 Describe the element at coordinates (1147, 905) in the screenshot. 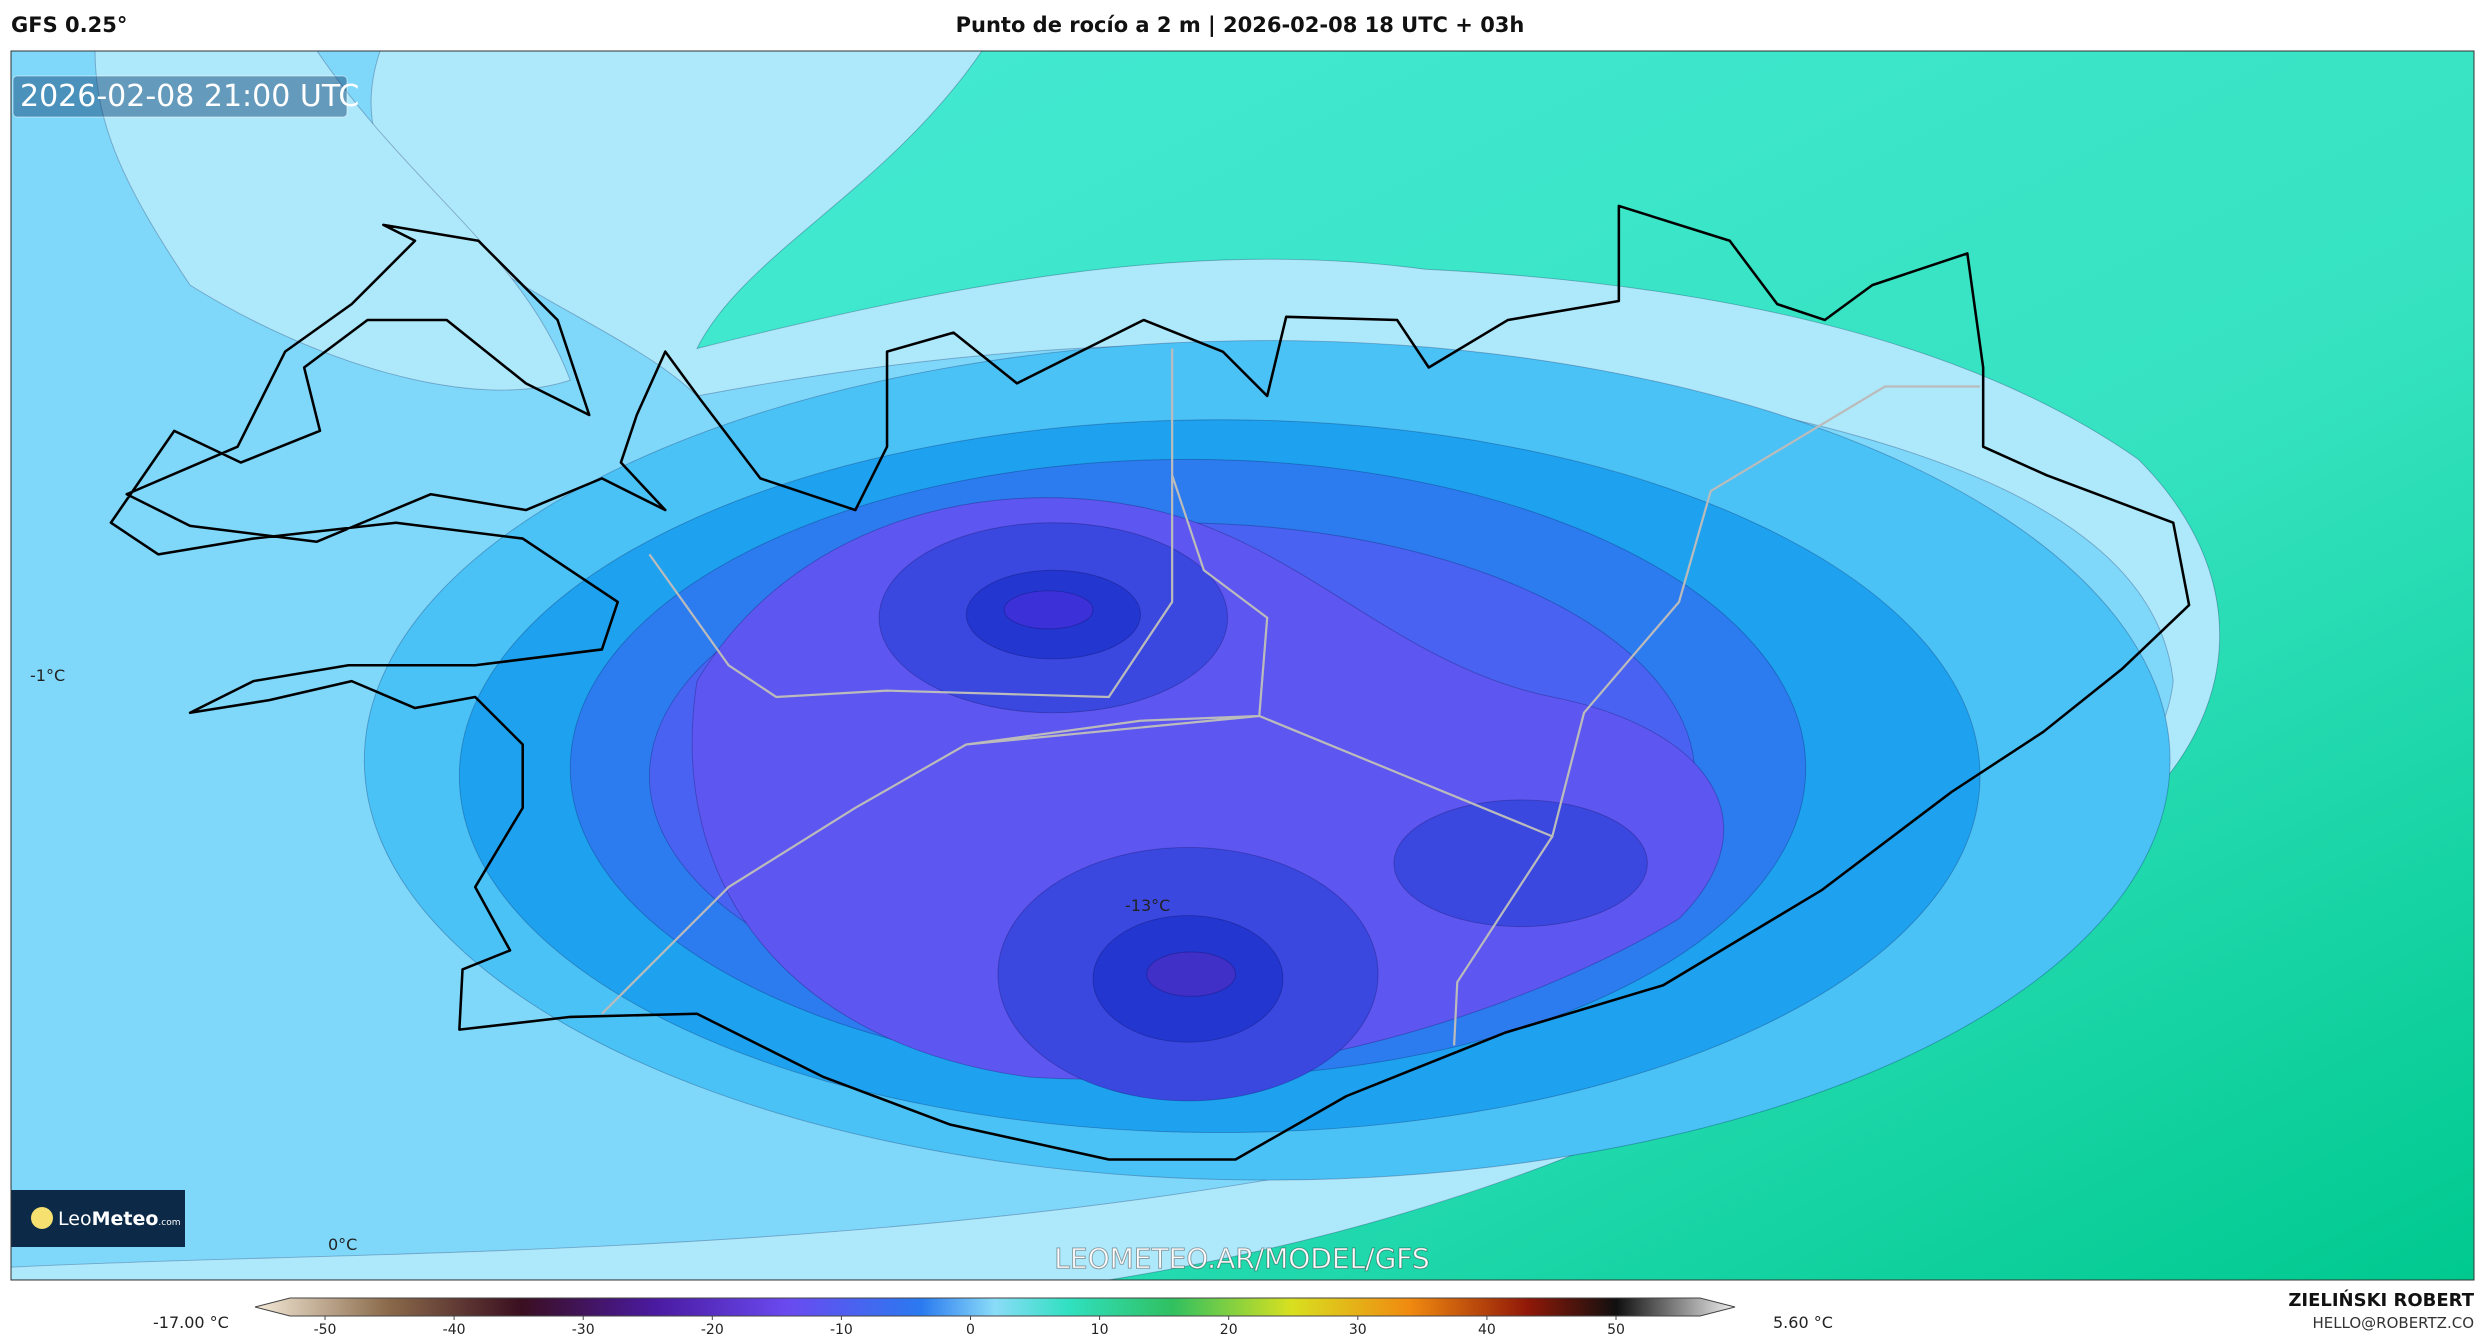

I see `value-label: -13°C` at that location.